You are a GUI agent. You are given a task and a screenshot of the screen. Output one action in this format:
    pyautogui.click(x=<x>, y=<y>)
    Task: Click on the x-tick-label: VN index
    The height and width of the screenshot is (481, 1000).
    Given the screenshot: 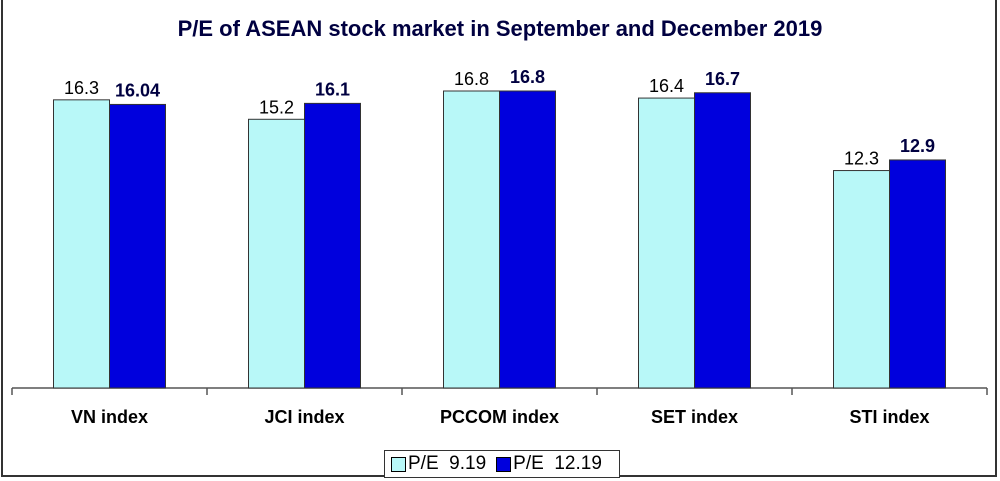 What is the action you would take?
    pyautogui.click(x=109, y=417)
    